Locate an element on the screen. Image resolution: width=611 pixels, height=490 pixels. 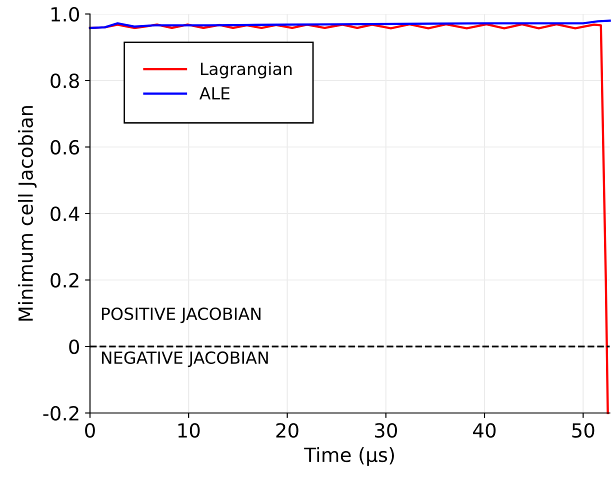
x-tick-label: 20 is located at coordinates (287, 430).